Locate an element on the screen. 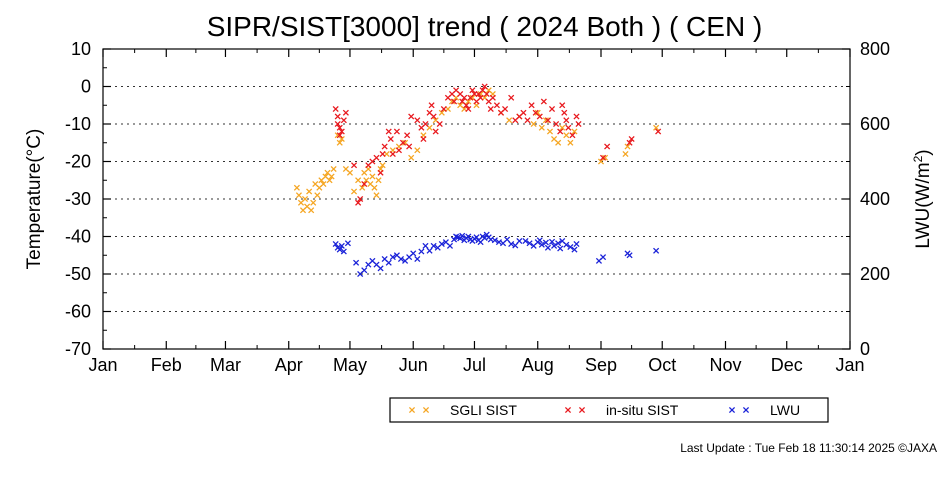 The image size is (950, 480). legend-marker is located at coordinates (732, 410).